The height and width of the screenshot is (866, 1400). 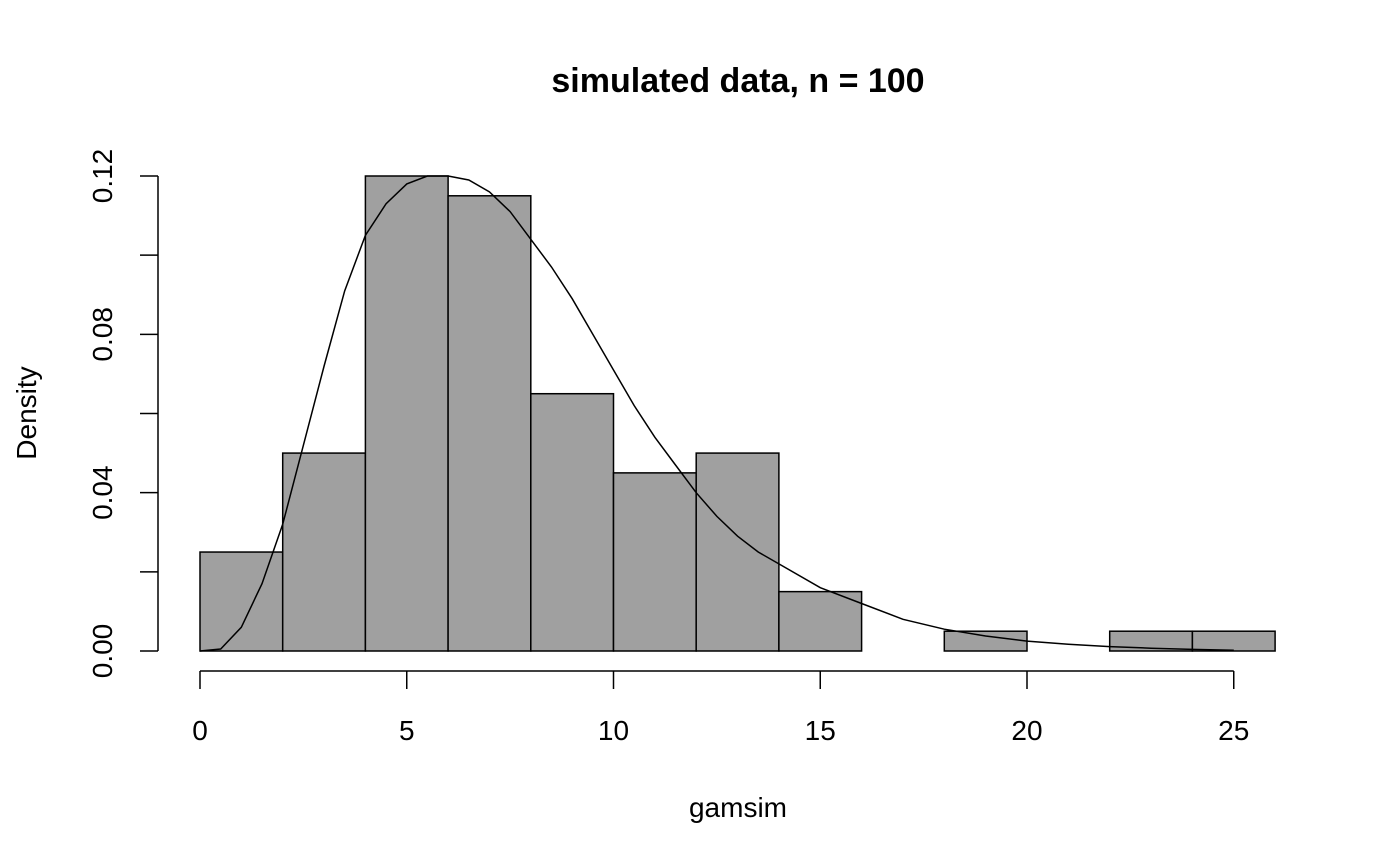 What do you see at coordinates (1233, 730) in the screenshot?
I see `x-tick-label-5: 25` at bounding box center [1233, 730].